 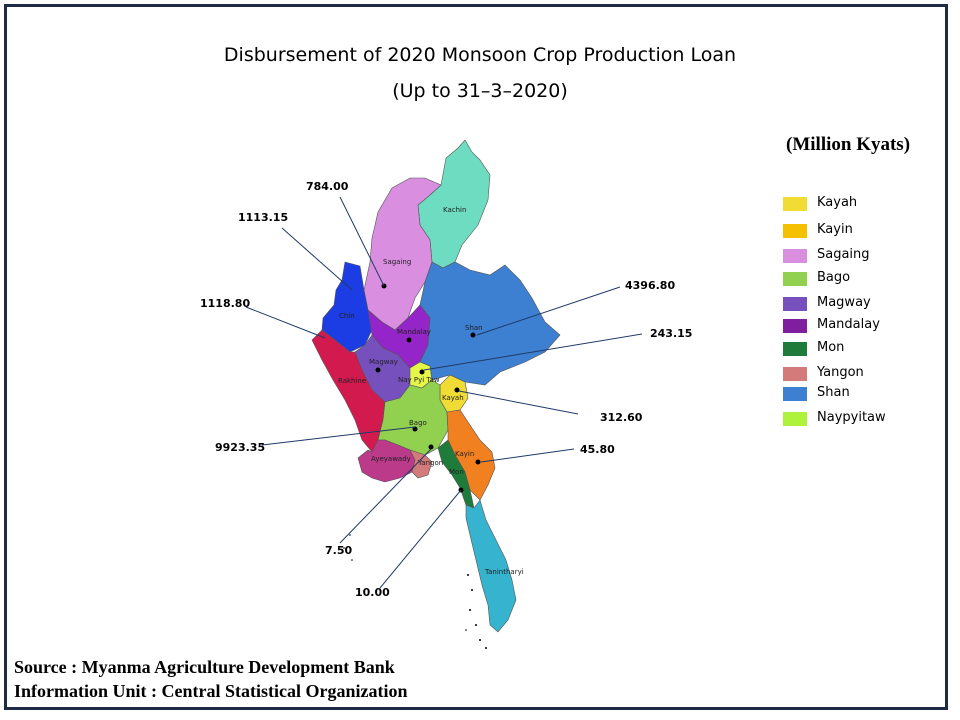 What do you see at coordinates (843, 254) in the screenshot?
I see `legend-label: Sagaing` at bounding box center [843, 254].